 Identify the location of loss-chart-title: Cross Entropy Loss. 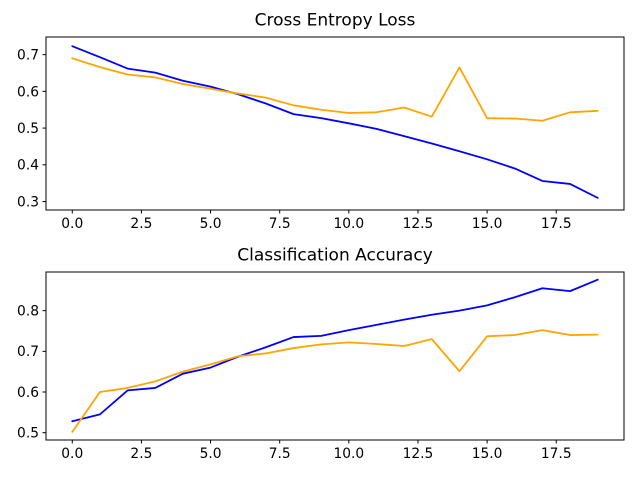
(335, 21).